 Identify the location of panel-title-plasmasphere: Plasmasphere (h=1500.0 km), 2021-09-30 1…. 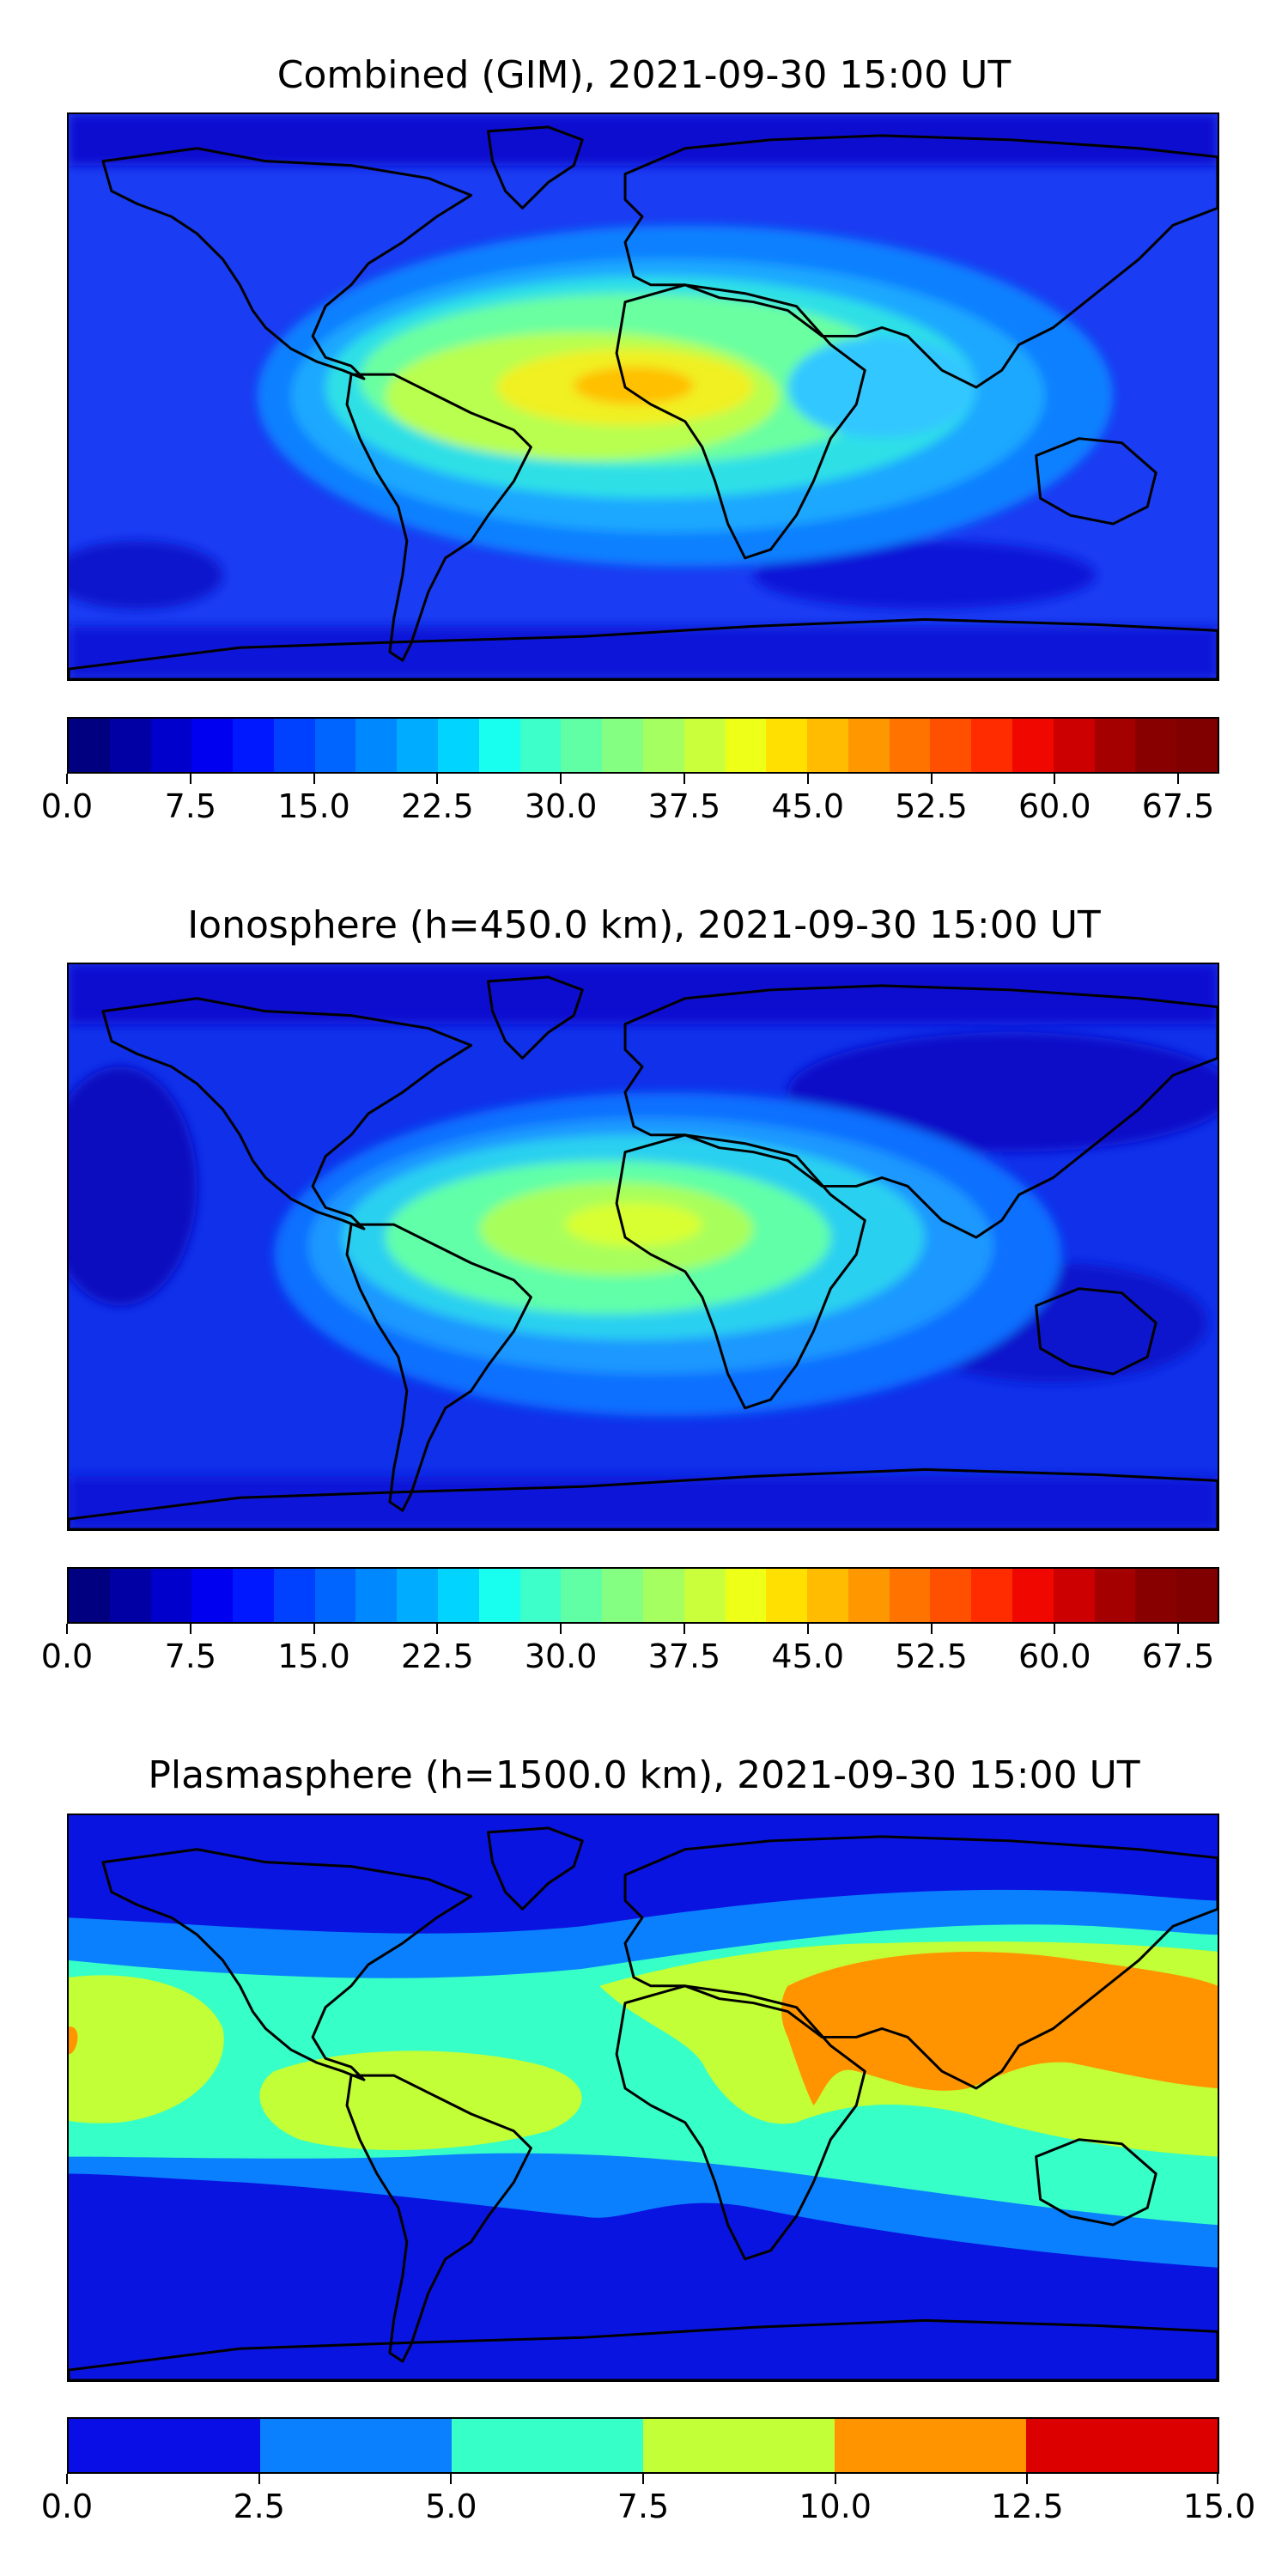
(644, 1775).